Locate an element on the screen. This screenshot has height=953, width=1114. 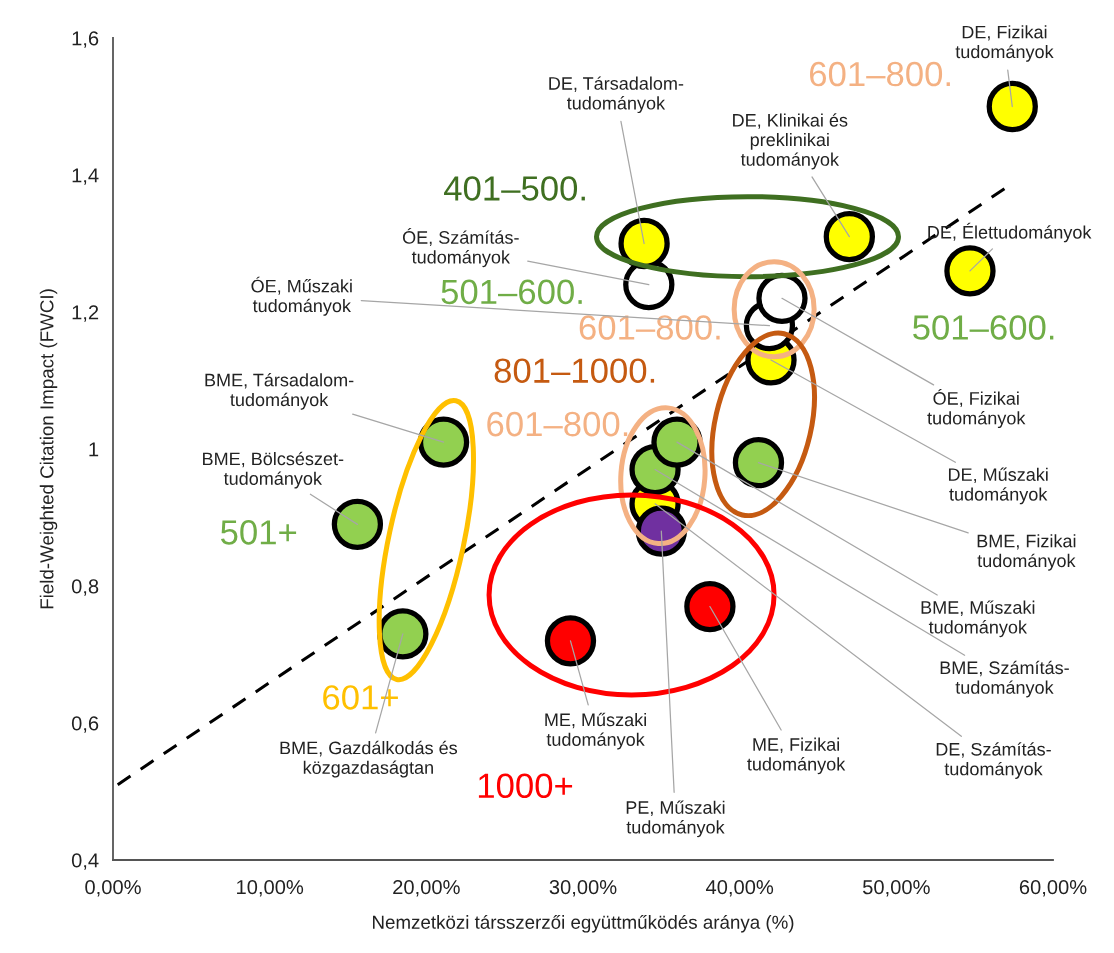
annotation: ÓE, Fizikai tudományok is located at coordinates (976, 409).